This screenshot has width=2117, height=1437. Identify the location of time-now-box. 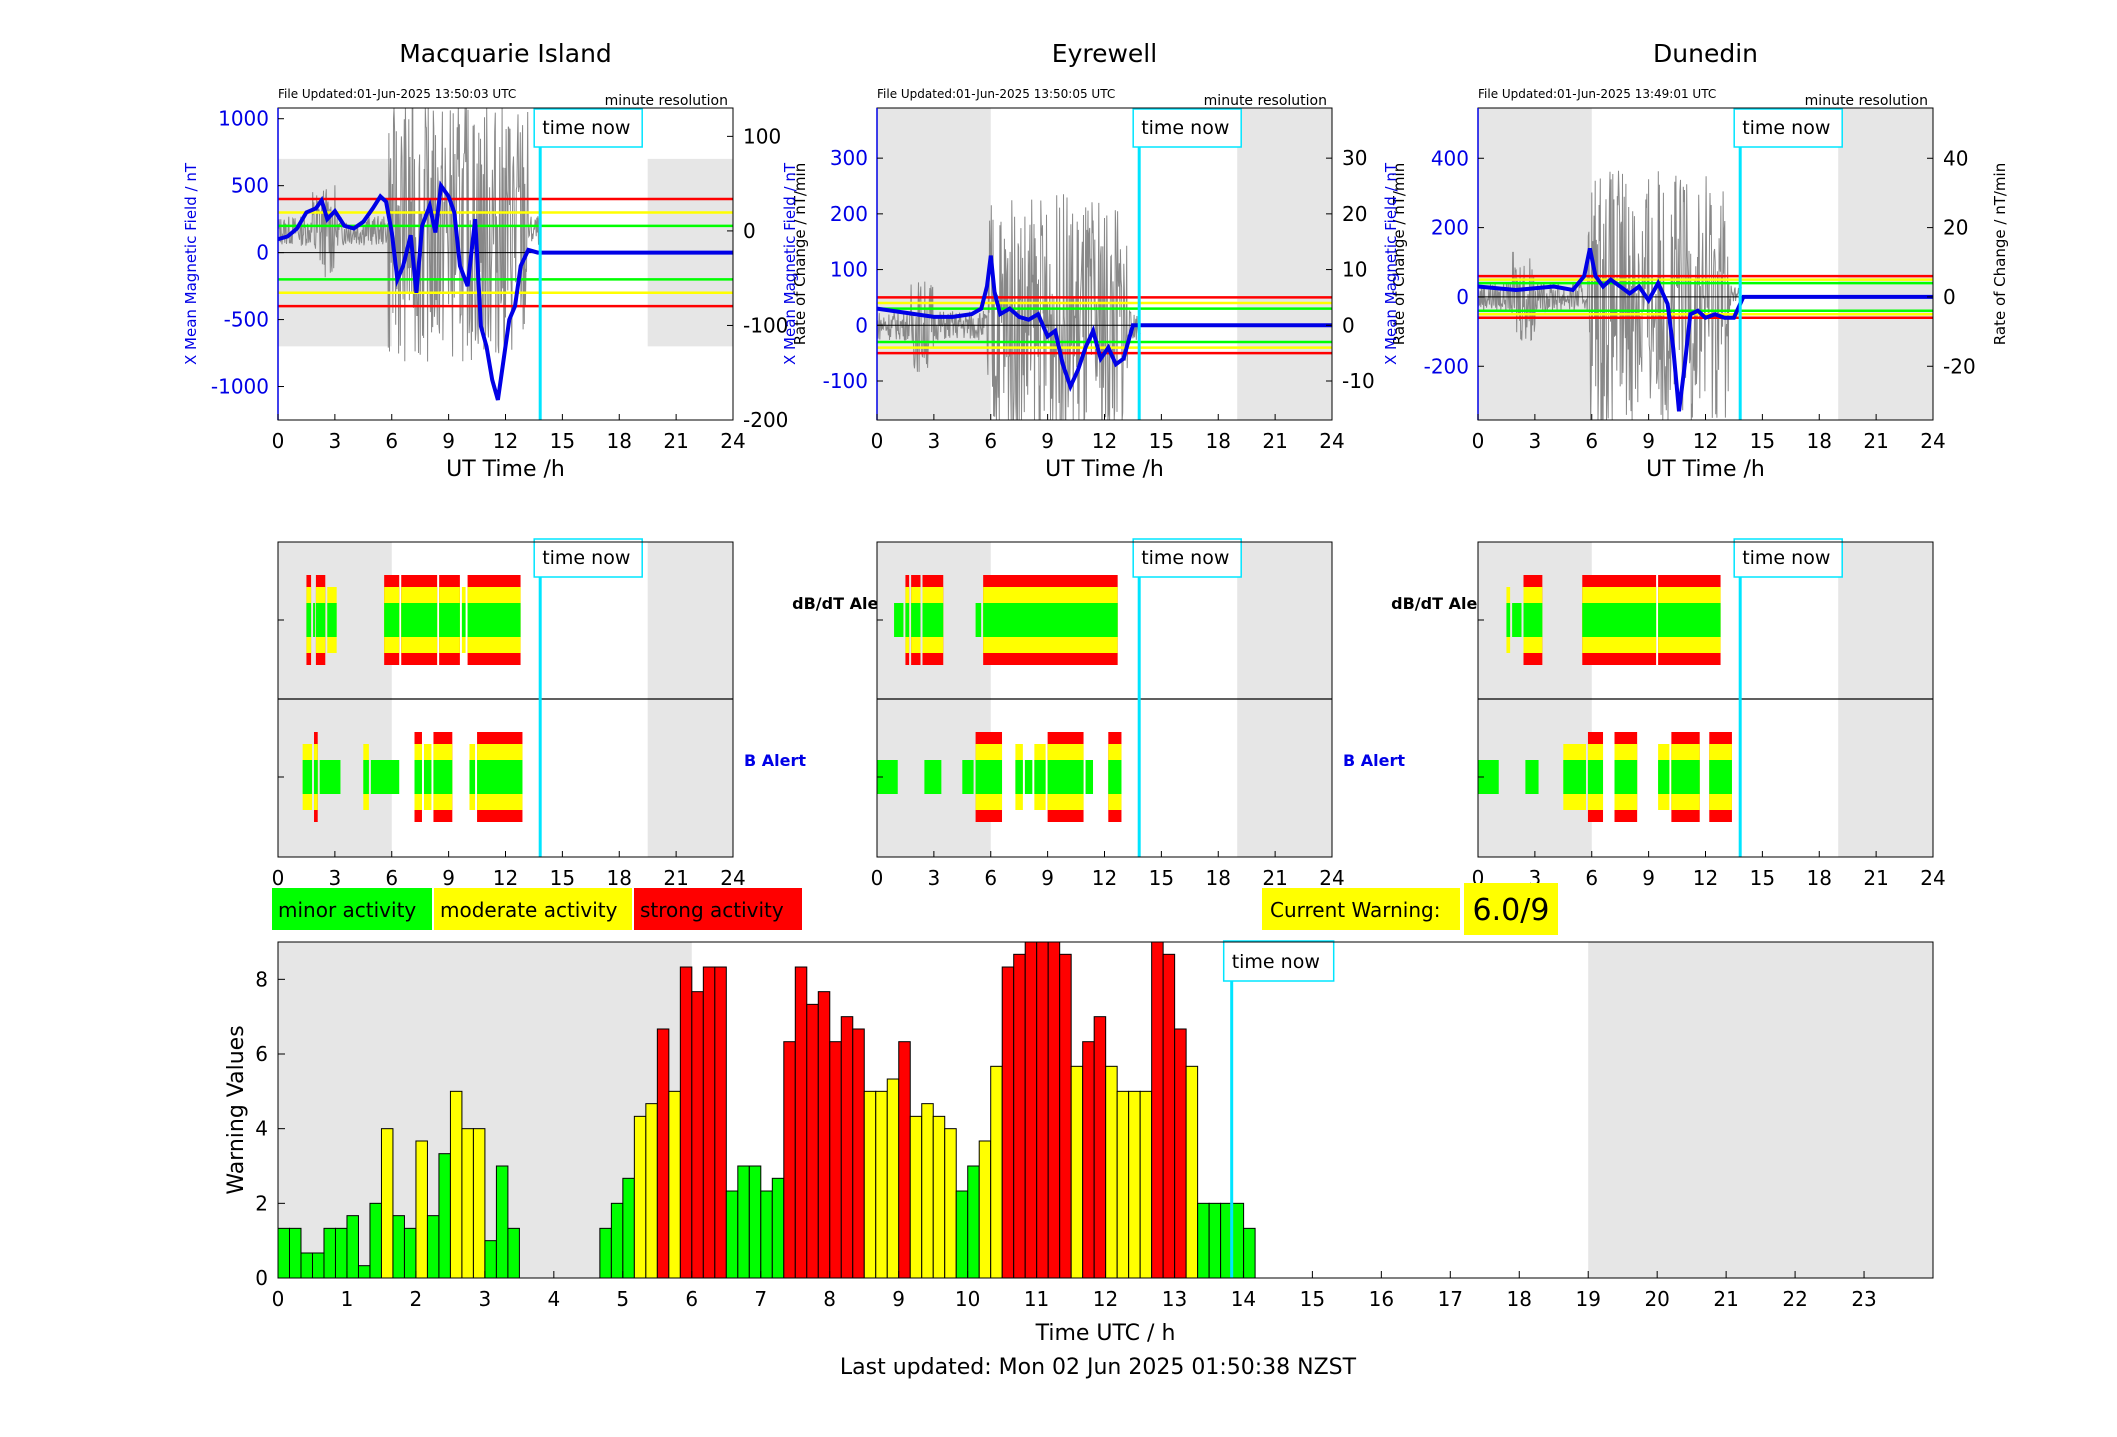
(588, 128).